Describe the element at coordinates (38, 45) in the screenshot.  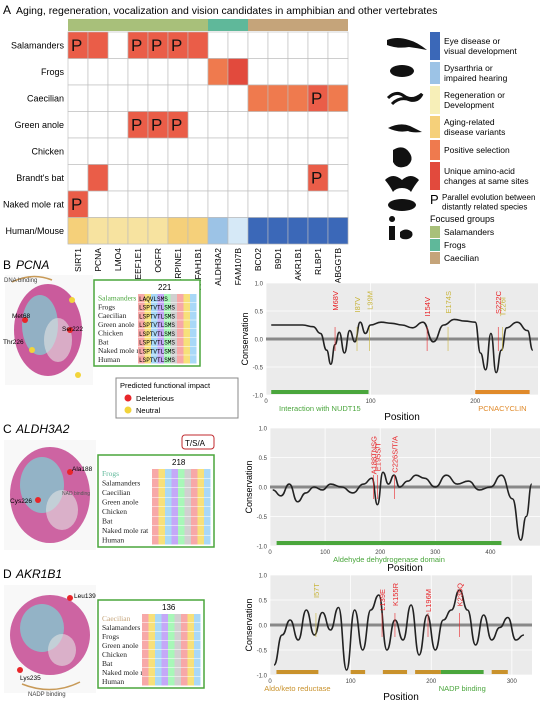
I see `species-label: Salamanders` at that location.